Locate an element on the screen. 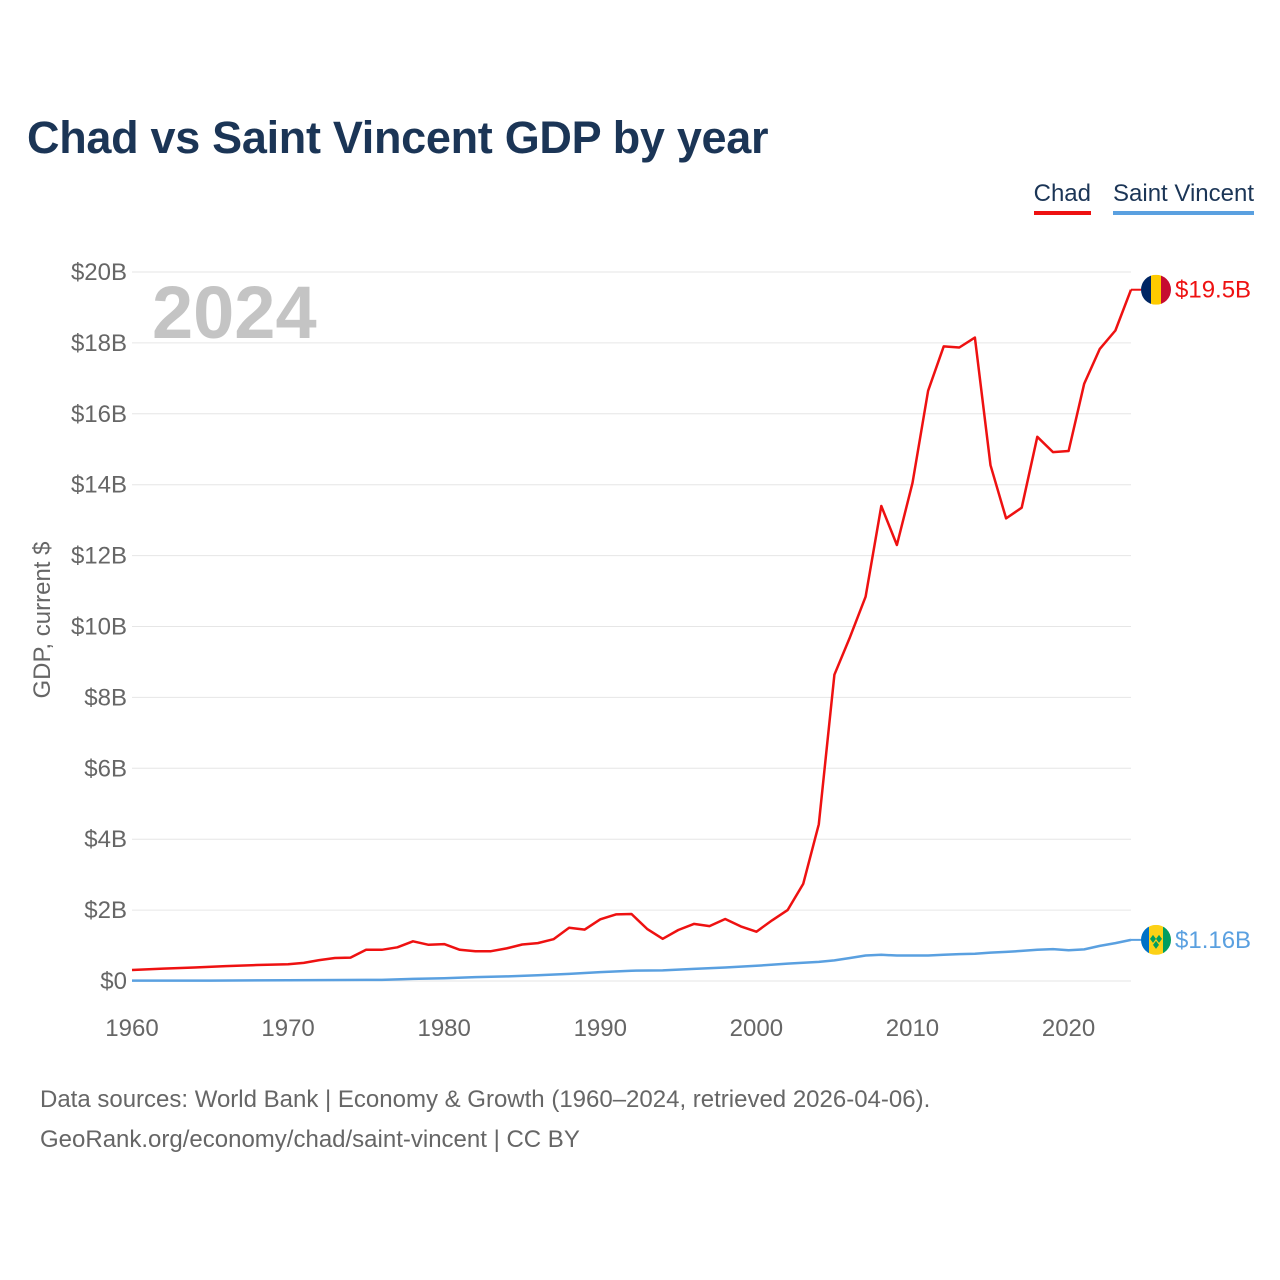 The height and width of the screenshot is (1280, 1280). saint-vincent-end-label: $1.16B is located at coordinates (1213, 940).